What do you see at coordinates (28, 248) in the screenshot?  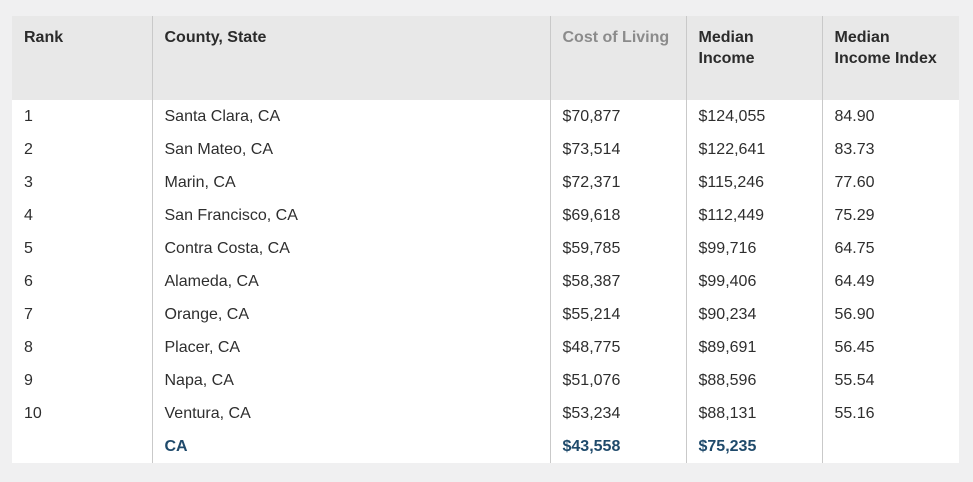 I see `rank-cell: 5` at bounding box center [28, 248].